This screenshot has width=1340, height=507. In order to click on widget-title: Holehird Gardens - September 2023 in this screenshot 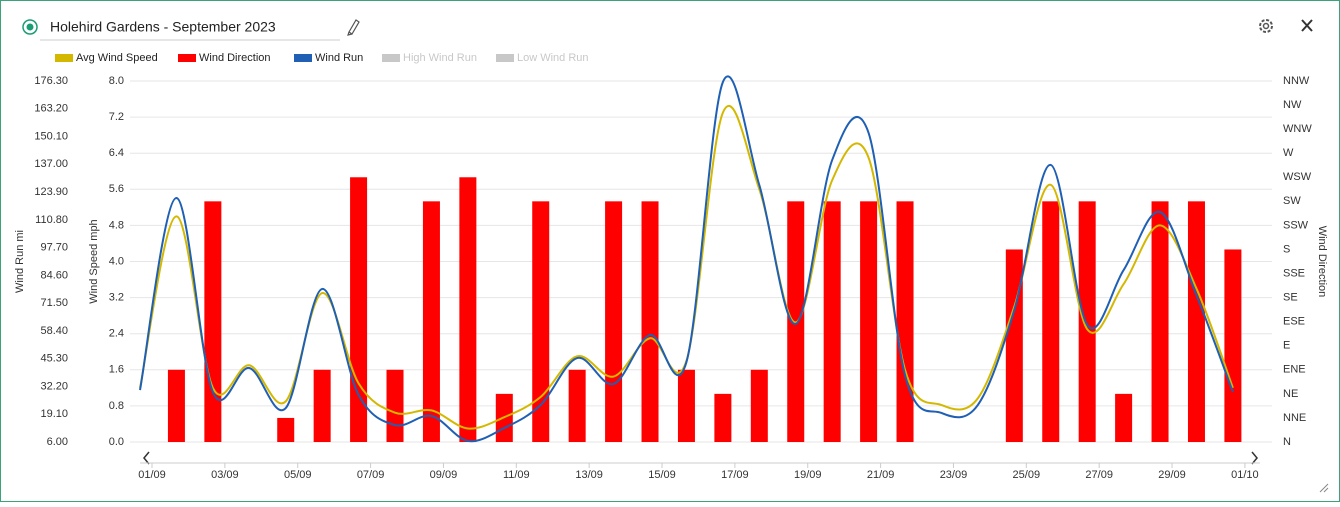, I will do `click(163, 27)`.